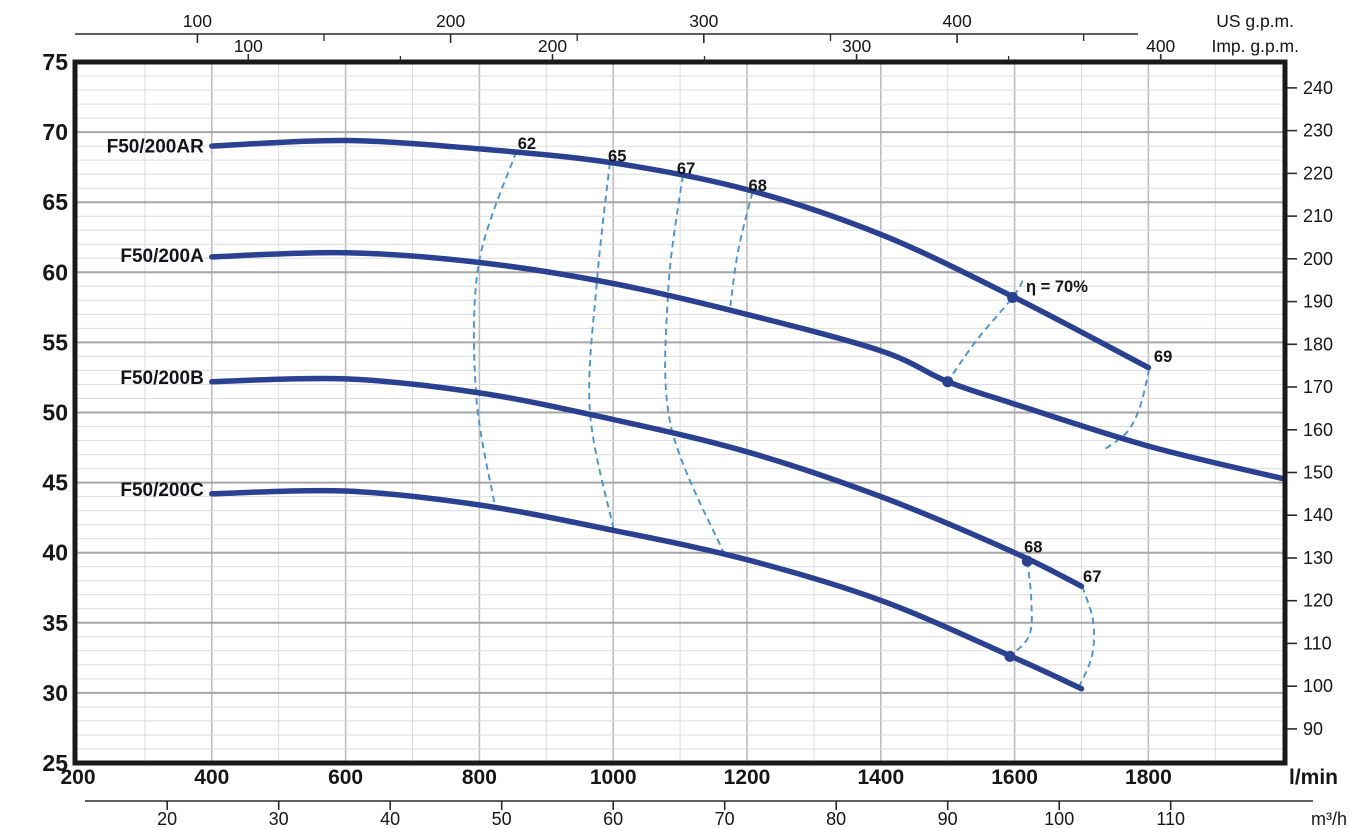 The height and width of the screenshot is (828, 1354). What do you see at coordinates (1092, 577) in the screenshot?
I see `efficiency-label-8: 67` at bounding box center [1092, 577].